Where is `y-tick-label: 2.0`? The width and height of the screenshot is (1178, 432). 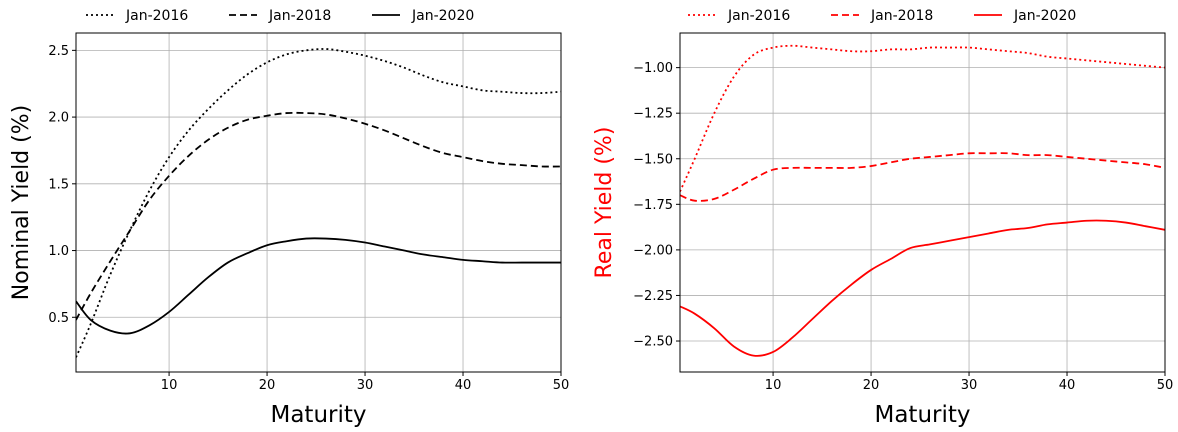 y-tick-label: 2.0 is located at coordinates (58, 118).